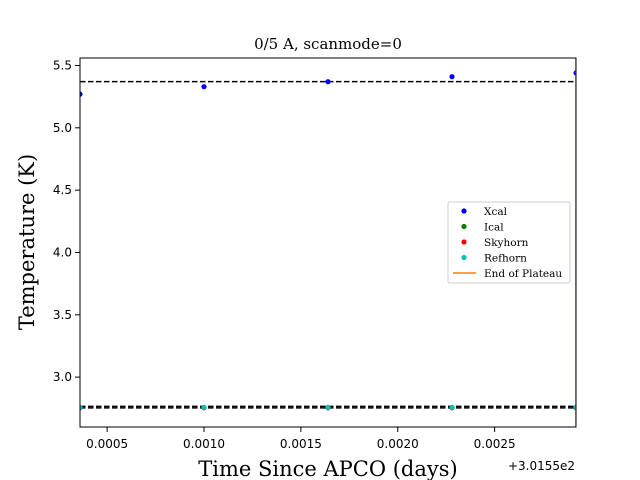 The width and height of the screenshot is (640, 480). I want to click on legend-box, so click(509, 242).